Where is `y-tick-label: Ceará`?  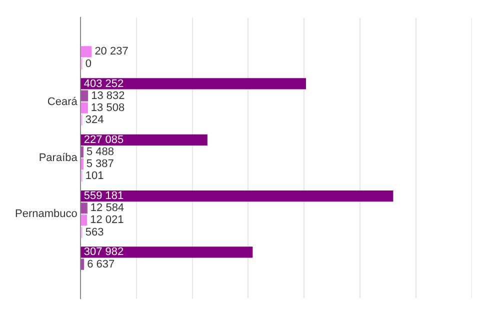 y-tick-label: Ceará is located at coordinates (62, 102).